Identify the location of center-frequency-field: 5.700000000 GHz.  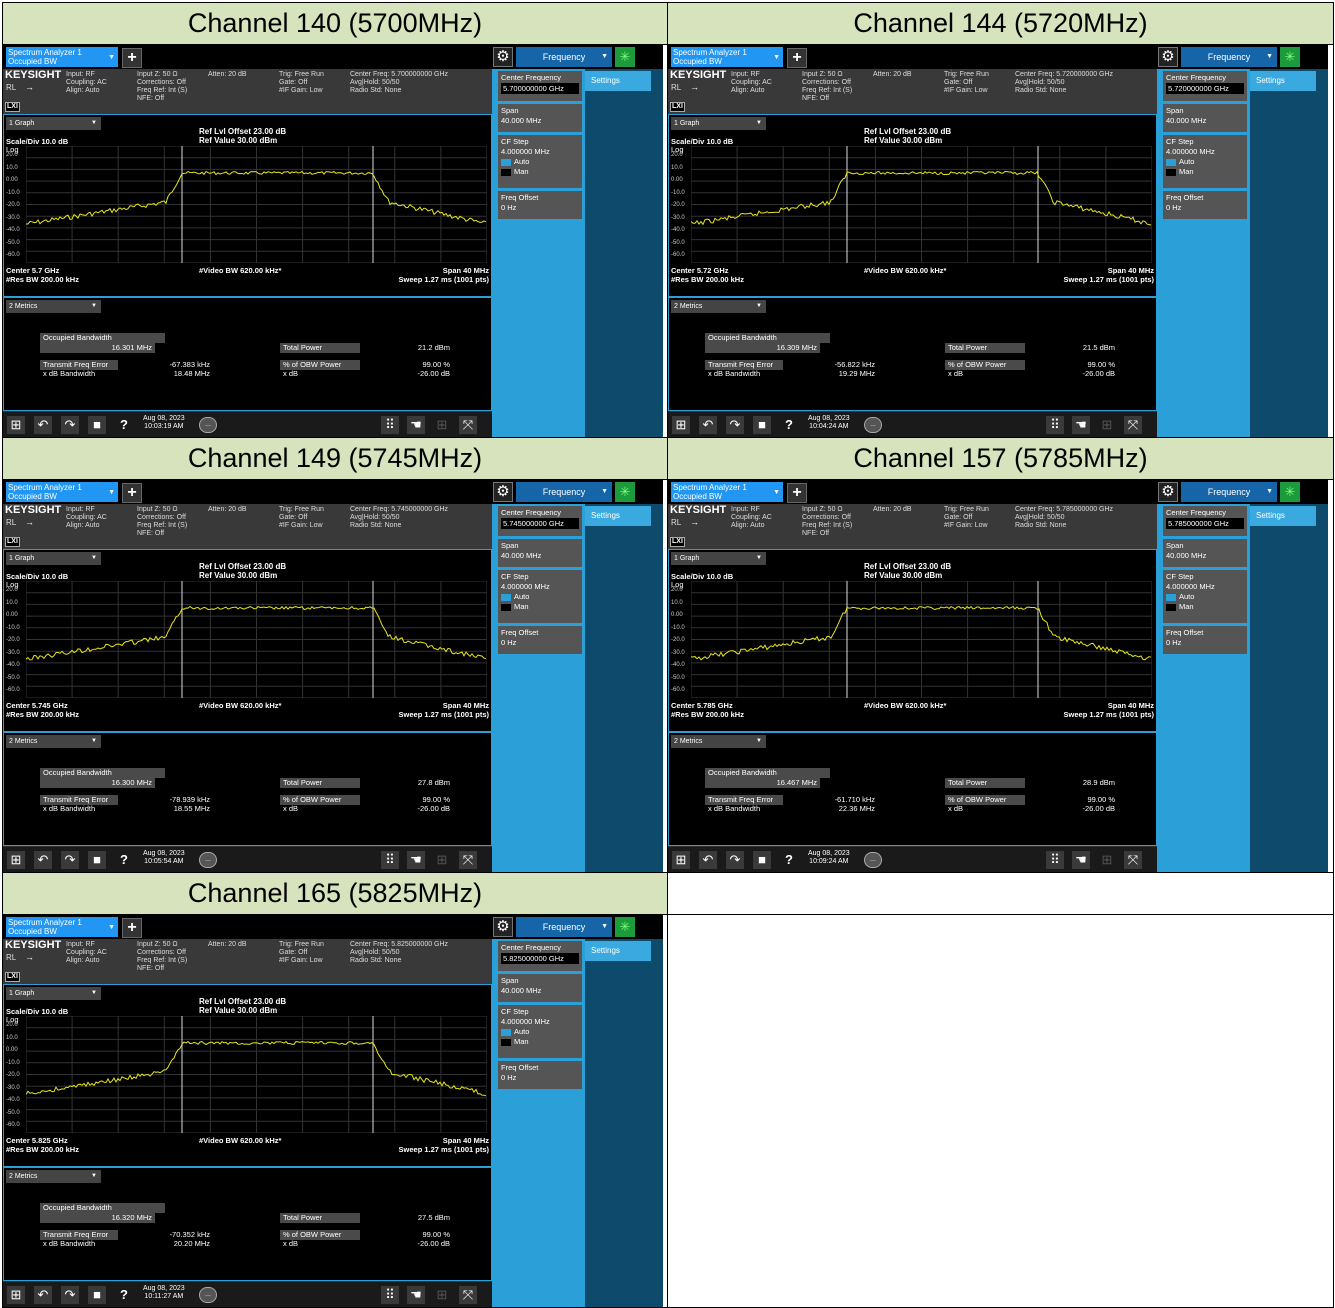
(540, 88).